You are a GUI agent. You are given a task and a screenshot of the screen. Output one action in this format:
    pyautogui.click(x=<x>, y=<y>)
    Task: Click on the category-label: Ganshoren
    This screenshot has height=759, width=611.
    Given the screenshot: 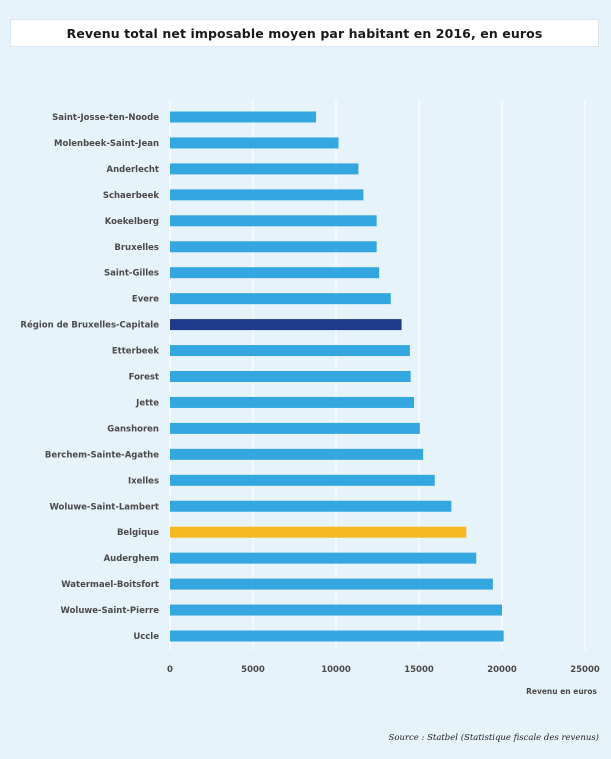 What is the action you would take?
    pyautogui.click(x=133, y=429)
    